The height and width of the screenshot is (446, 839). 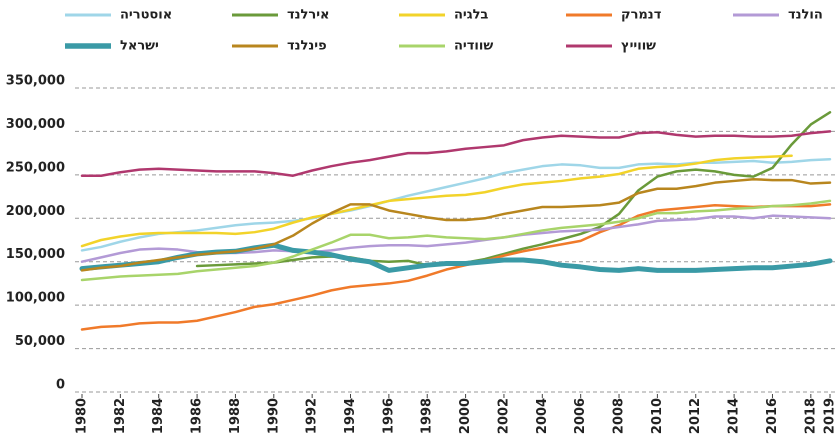 What do you see at coordinates (307, 46) in the screenshot?
I see `legend-label: פינלנד` at bounding box center [307, 46].